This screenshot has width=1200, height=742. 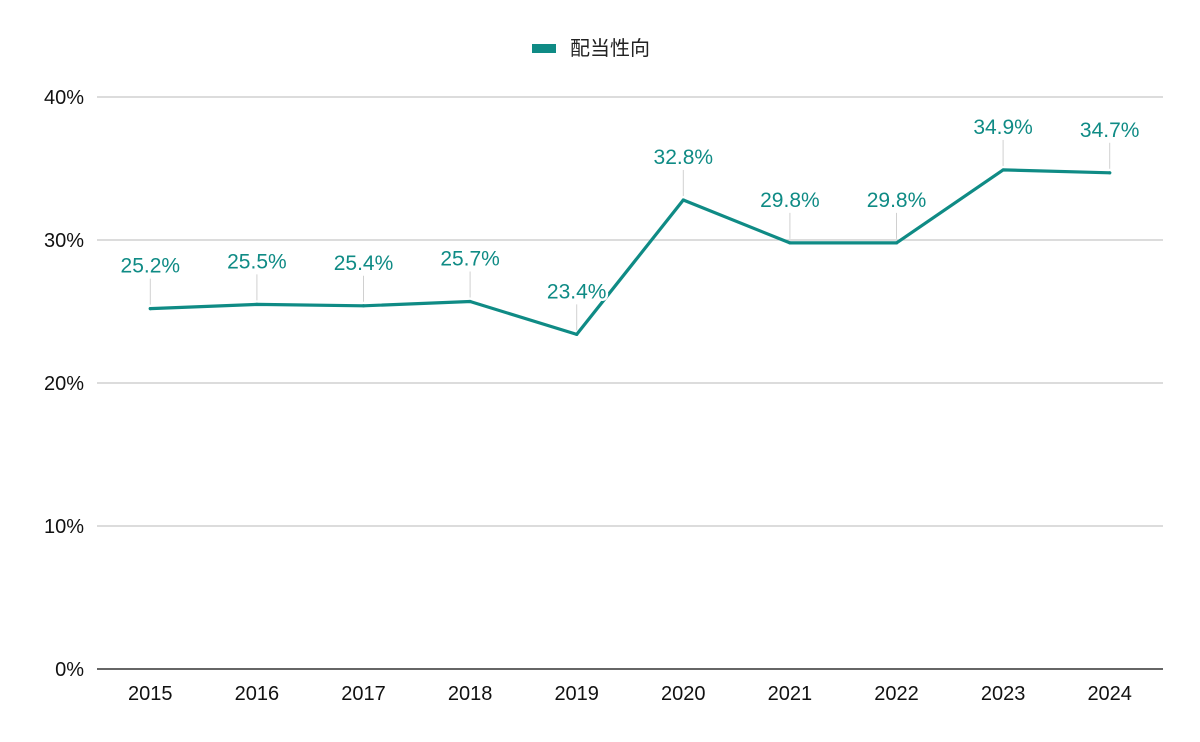 I want to click on data-label: 23.4%, so click(x=577, y=291).